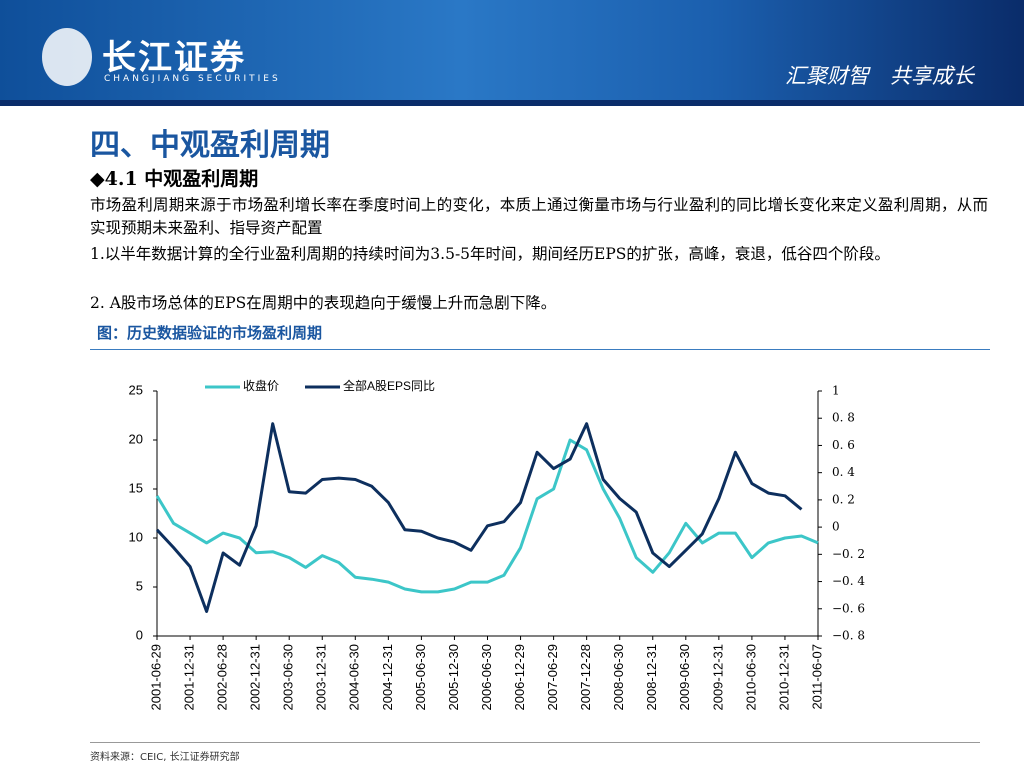  I want to click on footer-rule, so click(535, 742).